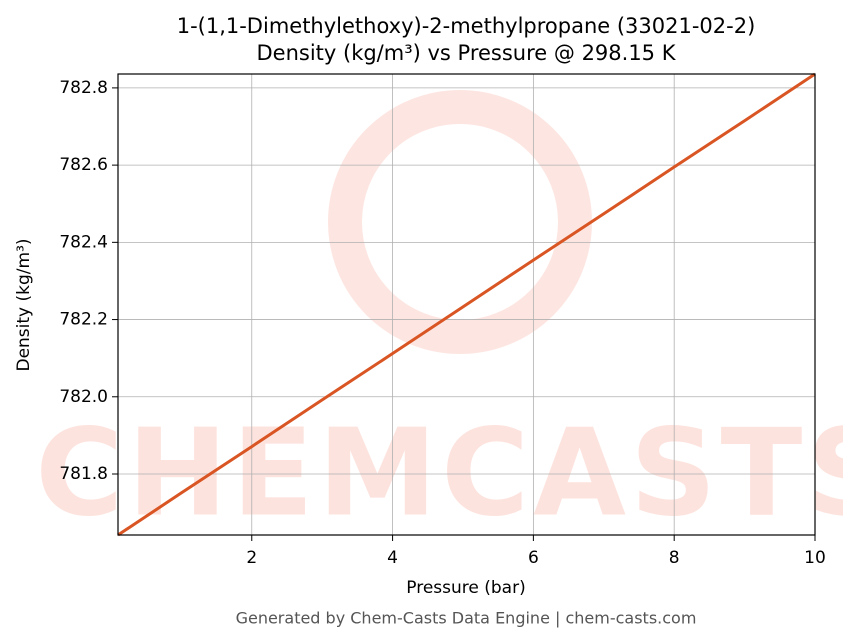 Image resolution: width=843 pixels, height=644 pixels. What do you see at coordinates (83, 320) in the screenshot?
I see `y-tick-label: 782.2` at bounding box center [83, 320].